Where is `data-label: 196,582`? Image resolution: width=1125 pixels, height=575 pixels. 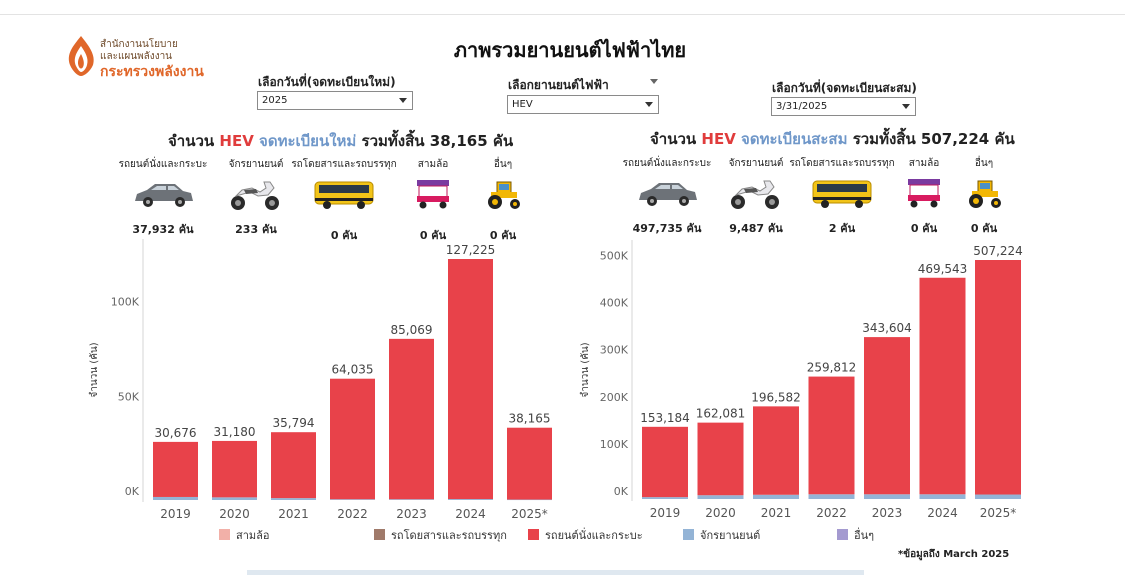 data-label: 196,582 is located at coordinates (776, 397).